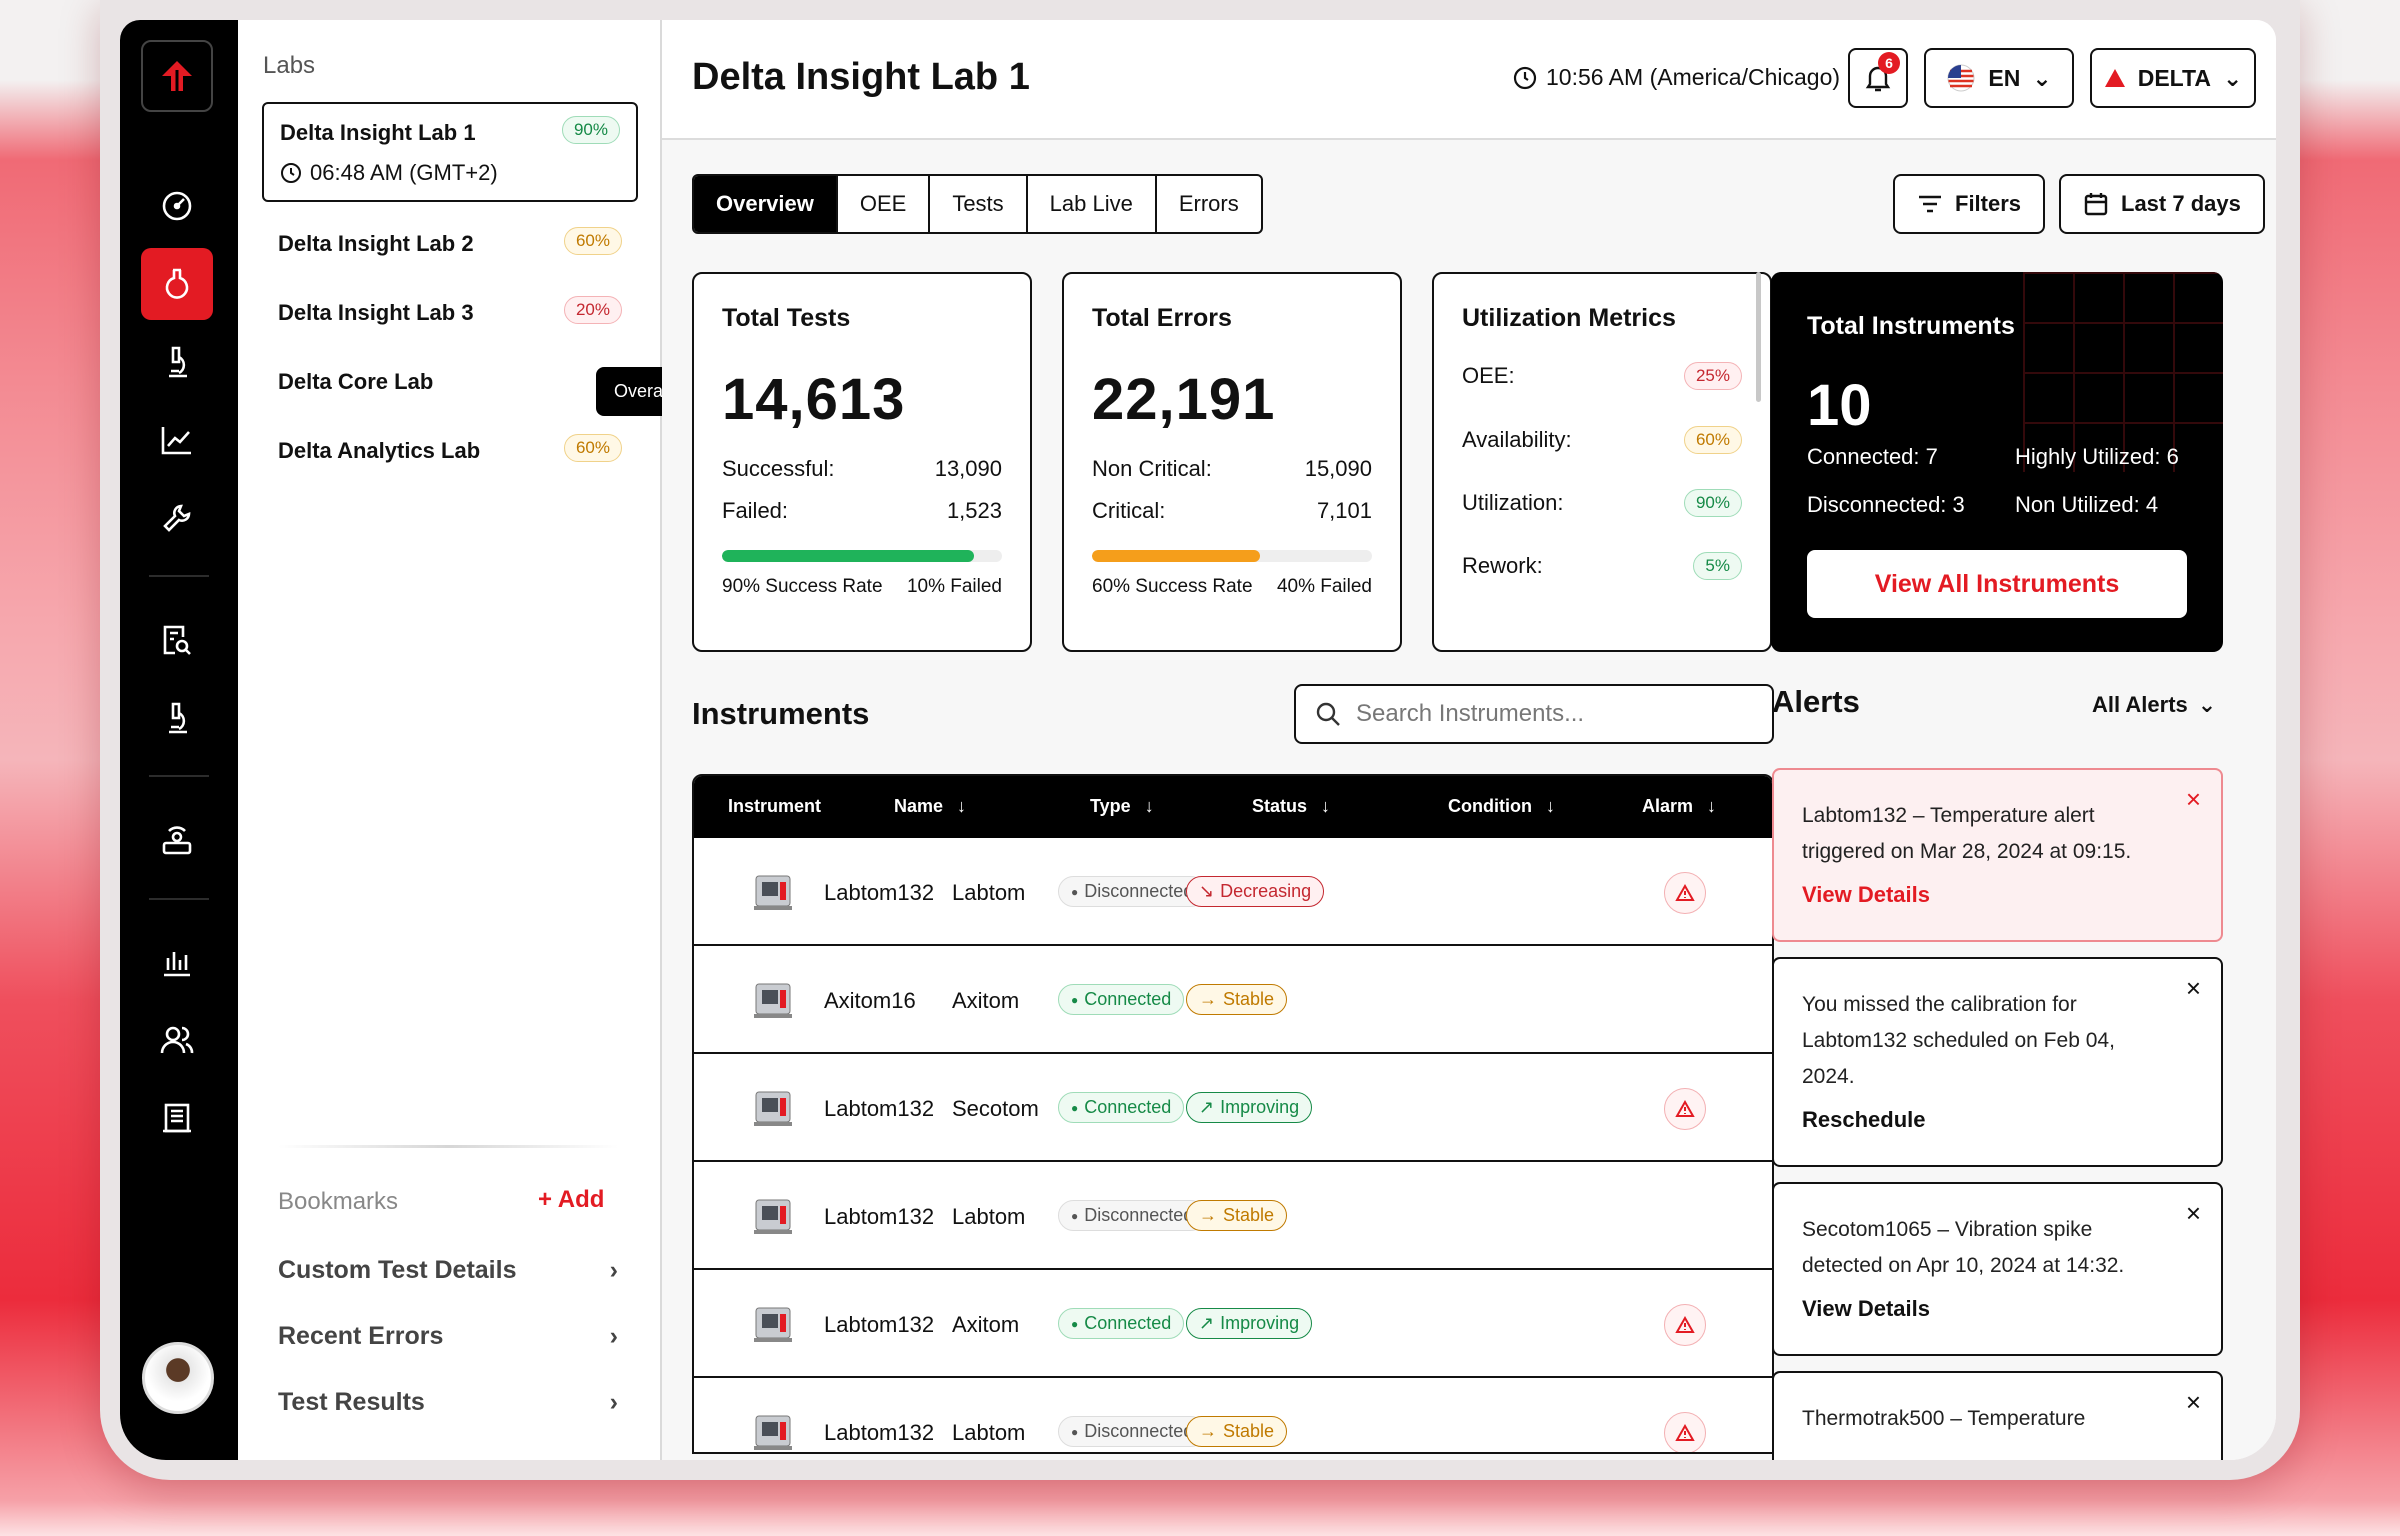  Describe the element at coordinates (2123, 372) in the screenshot. I see `grid-decoration` at that location.